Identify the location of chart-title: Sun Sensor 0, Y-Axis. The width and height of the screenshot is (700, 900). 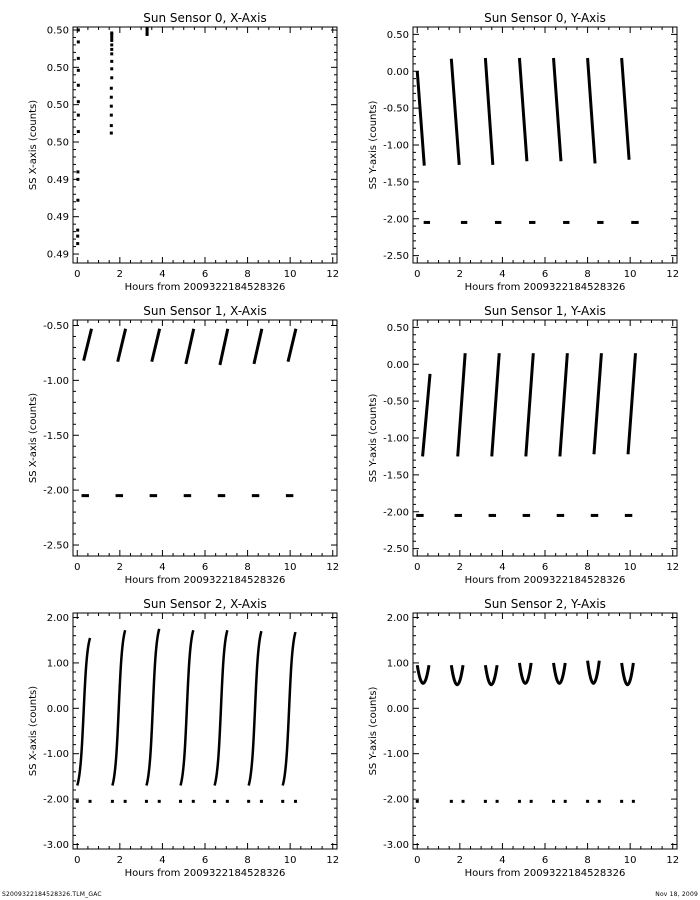
(545, 18).